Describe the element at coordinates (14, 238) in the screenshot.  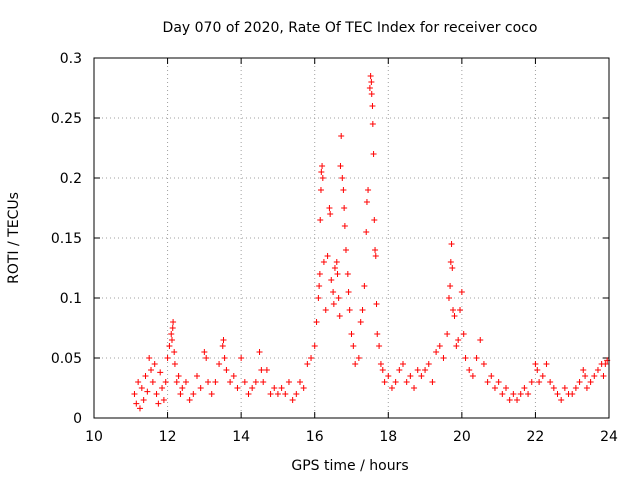
I see `y-axis-label: ROTI / TECUs` at that location.